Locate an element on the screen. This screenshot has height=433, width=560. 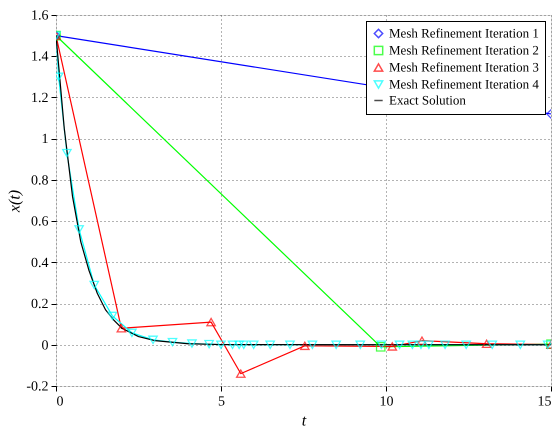
y-tick-label: 1.6 is located at coordinates (39, 16).